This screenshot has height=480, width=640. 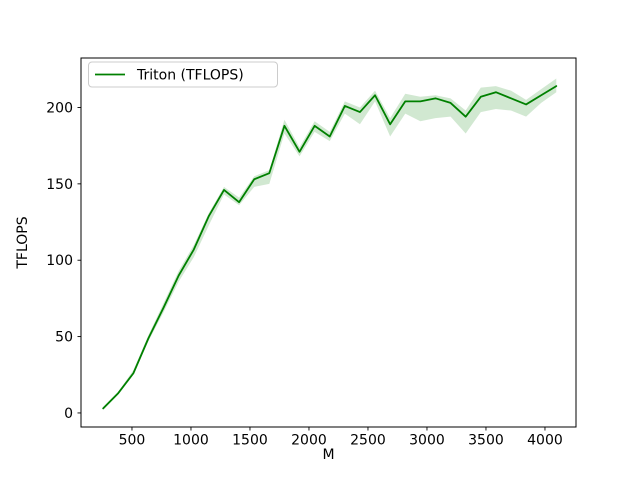 I want to click on y-tick-label: 150, so click(x=59, y=185).